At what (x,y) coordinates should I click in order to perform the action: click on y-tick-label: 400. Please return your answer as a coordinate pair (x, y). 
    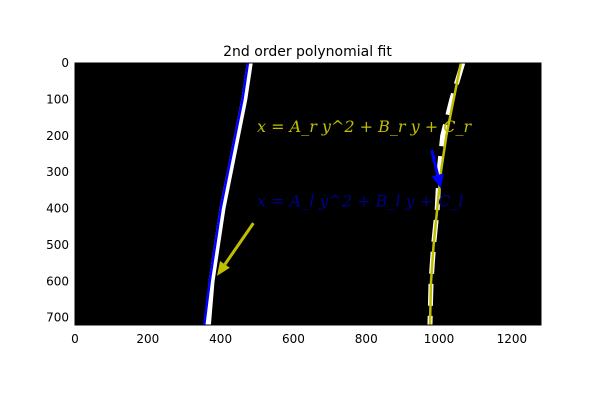
    Looking at the image, I should click on (57, 209).